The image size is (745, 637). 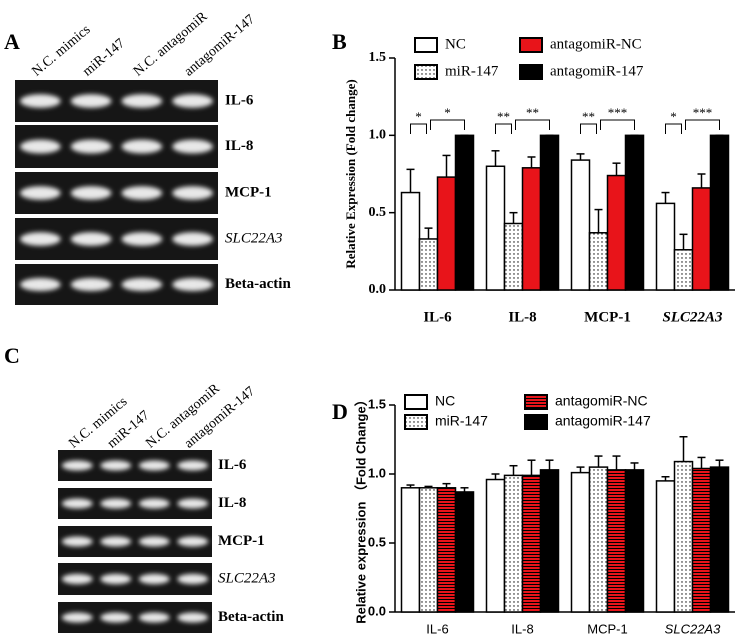 What do you see at coordinates (607, 628) in the screenshot?
I see `x-tick-label: MCP-1` at bounding box center [607, 628].